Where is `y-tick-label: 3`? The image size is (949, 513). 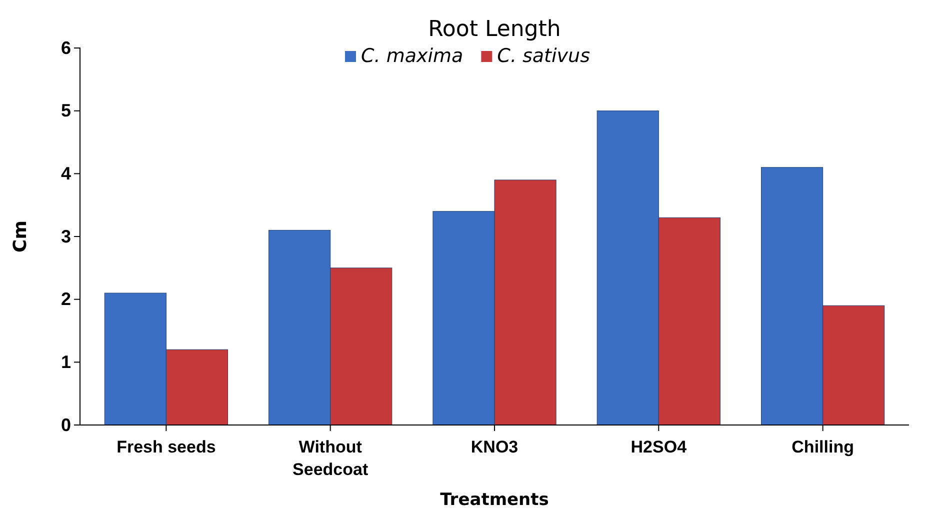 y-tick-label: 3 is located at coordinates (65, 236).